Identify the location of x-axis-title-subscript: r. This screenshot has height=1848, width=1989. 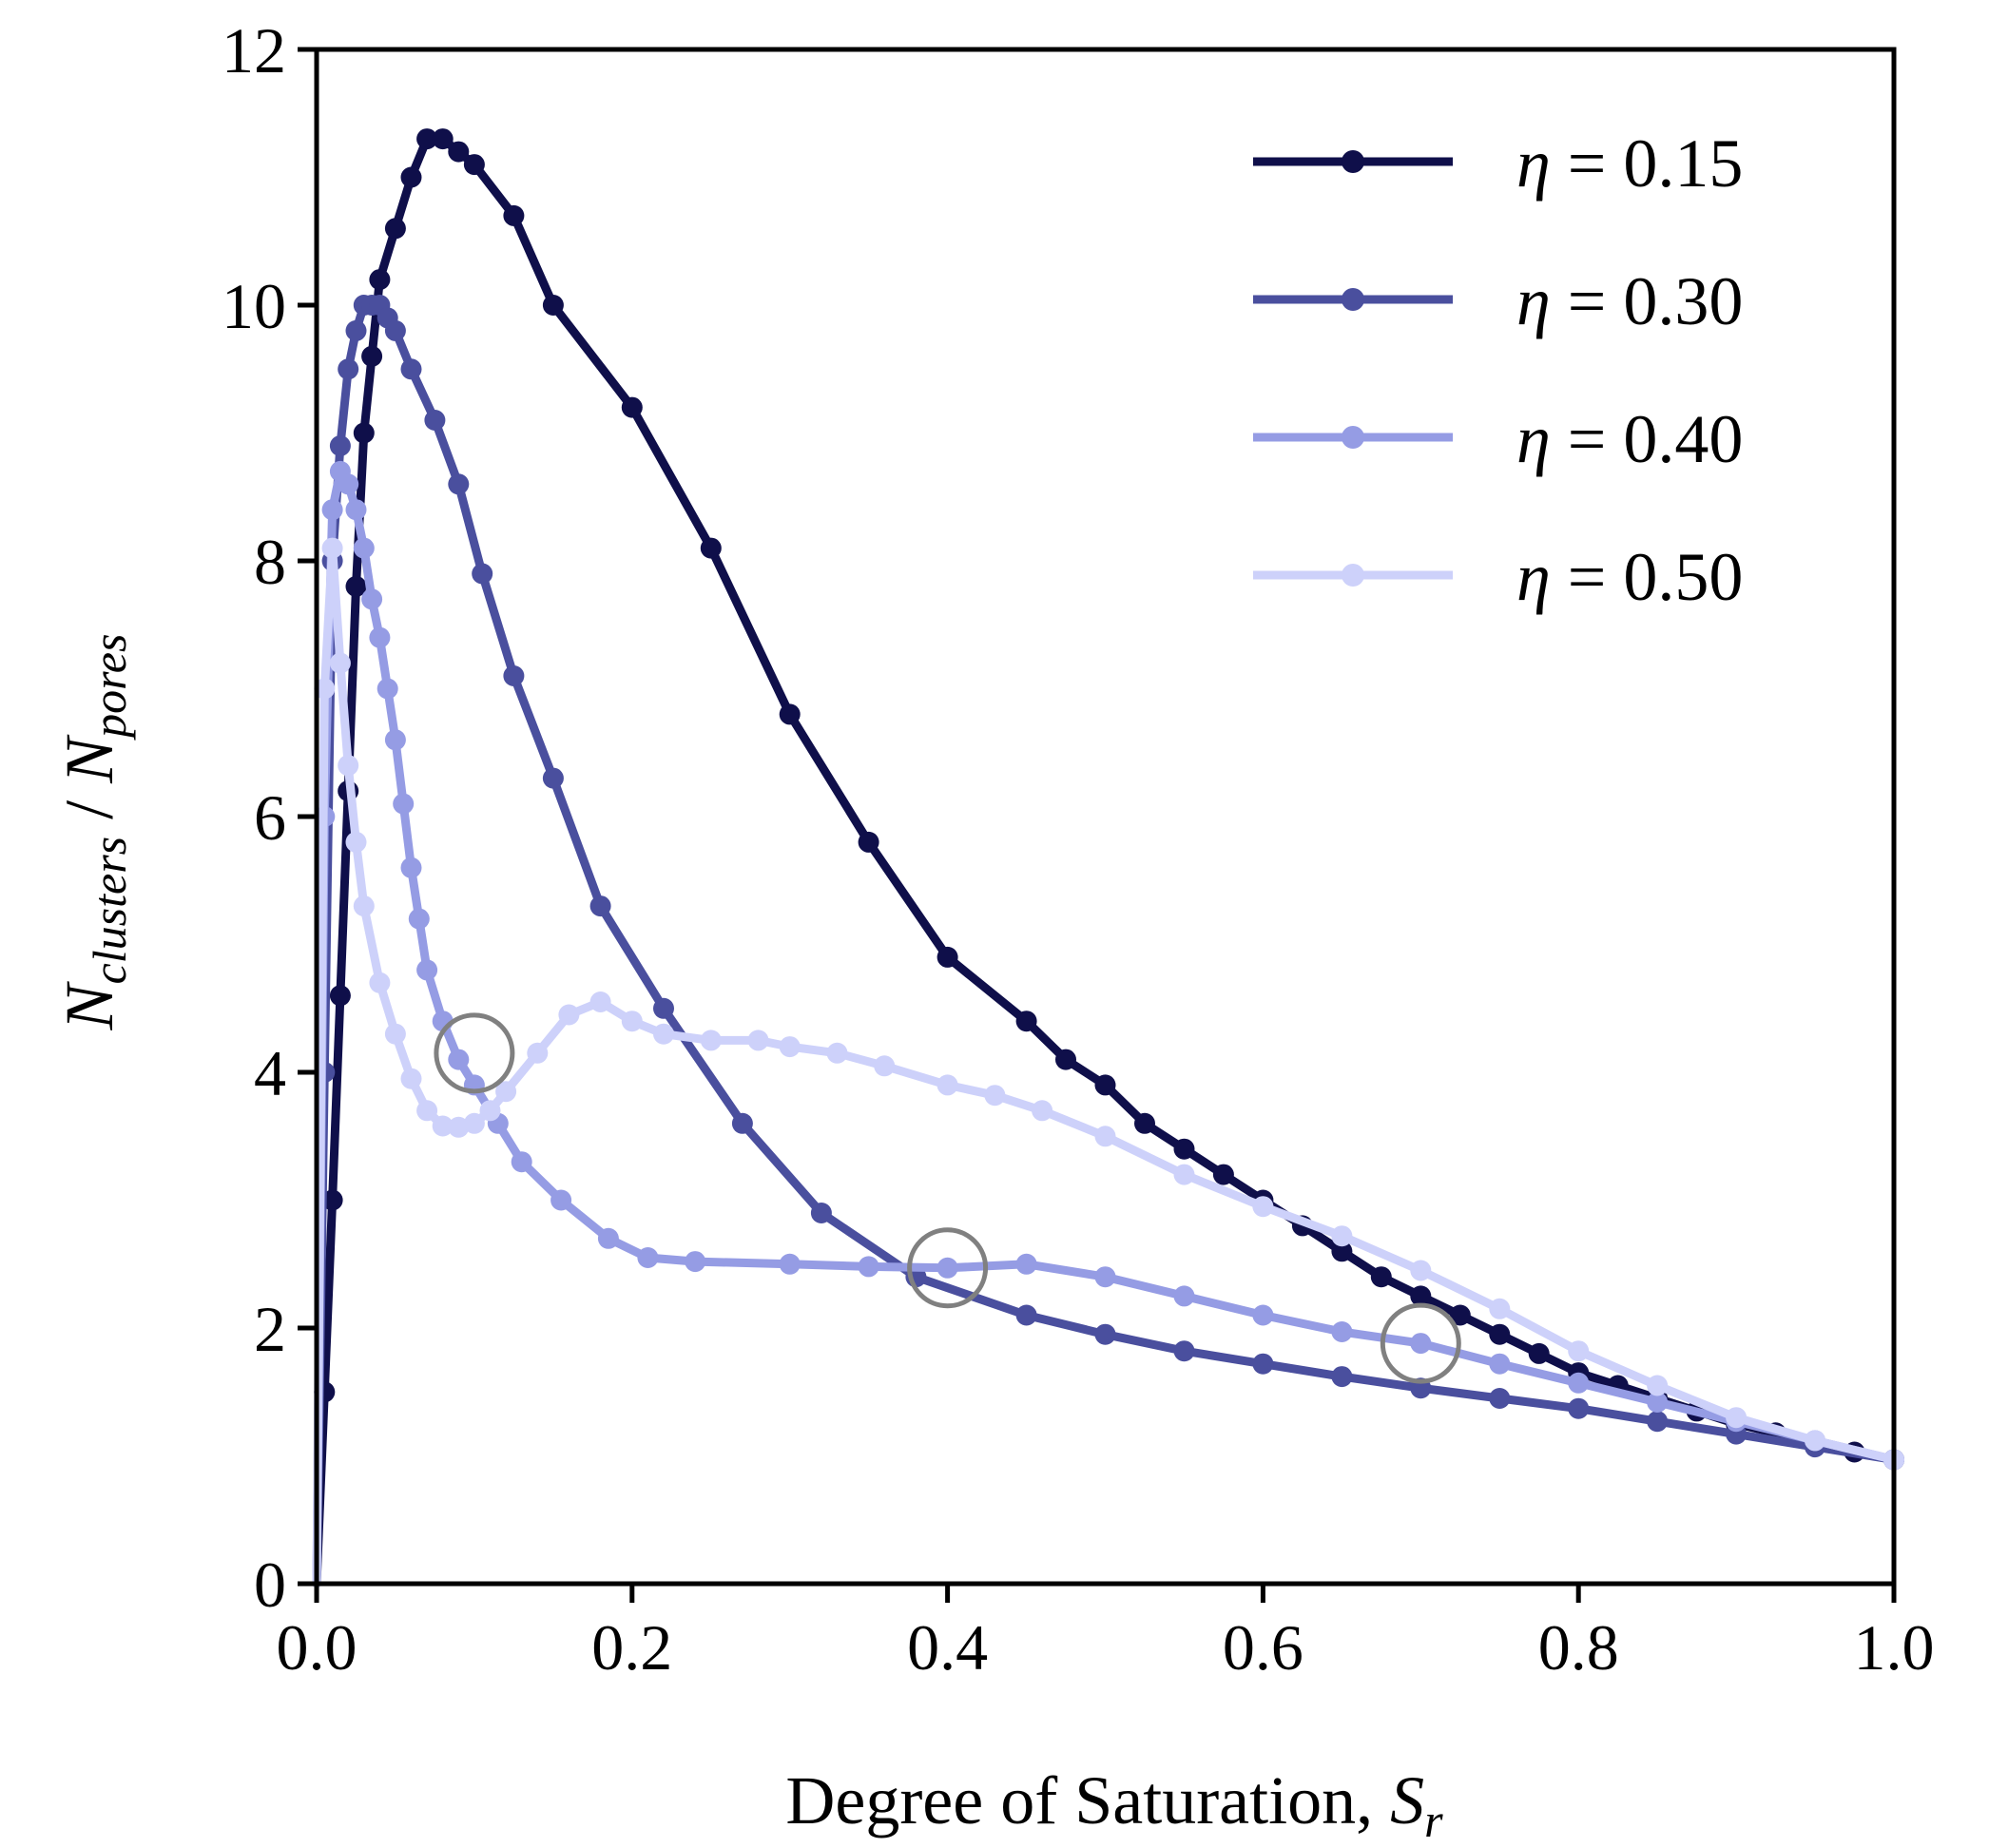
(1433, 1820).